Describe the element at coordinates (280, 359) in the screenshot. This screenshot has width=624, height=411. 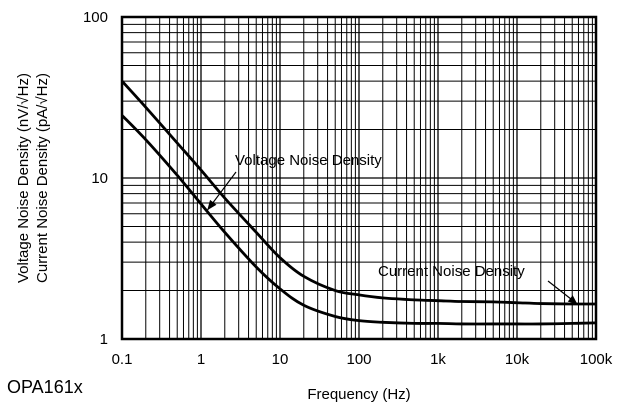
I see `x-tick-label: 10` at that location.